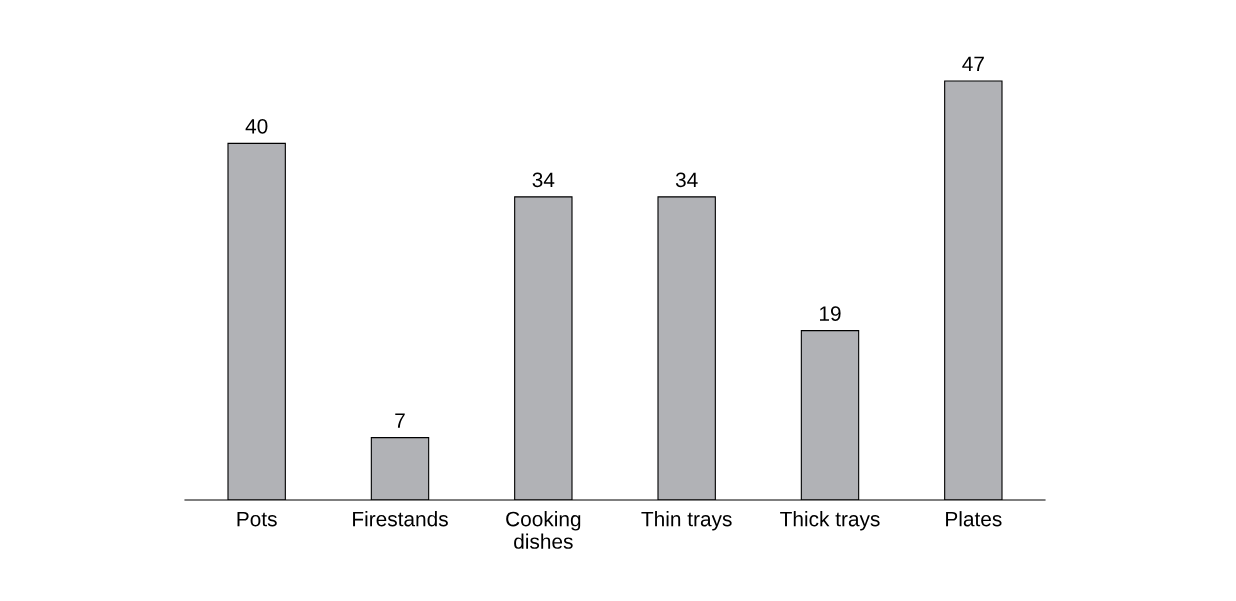 Image resolution: width=1236 pixels, height=601 pixels. What do you see at coordinates (686, 521) in the screenshot?
I see `x-tick-label: Thin trays` at bounding box center [686, 521].